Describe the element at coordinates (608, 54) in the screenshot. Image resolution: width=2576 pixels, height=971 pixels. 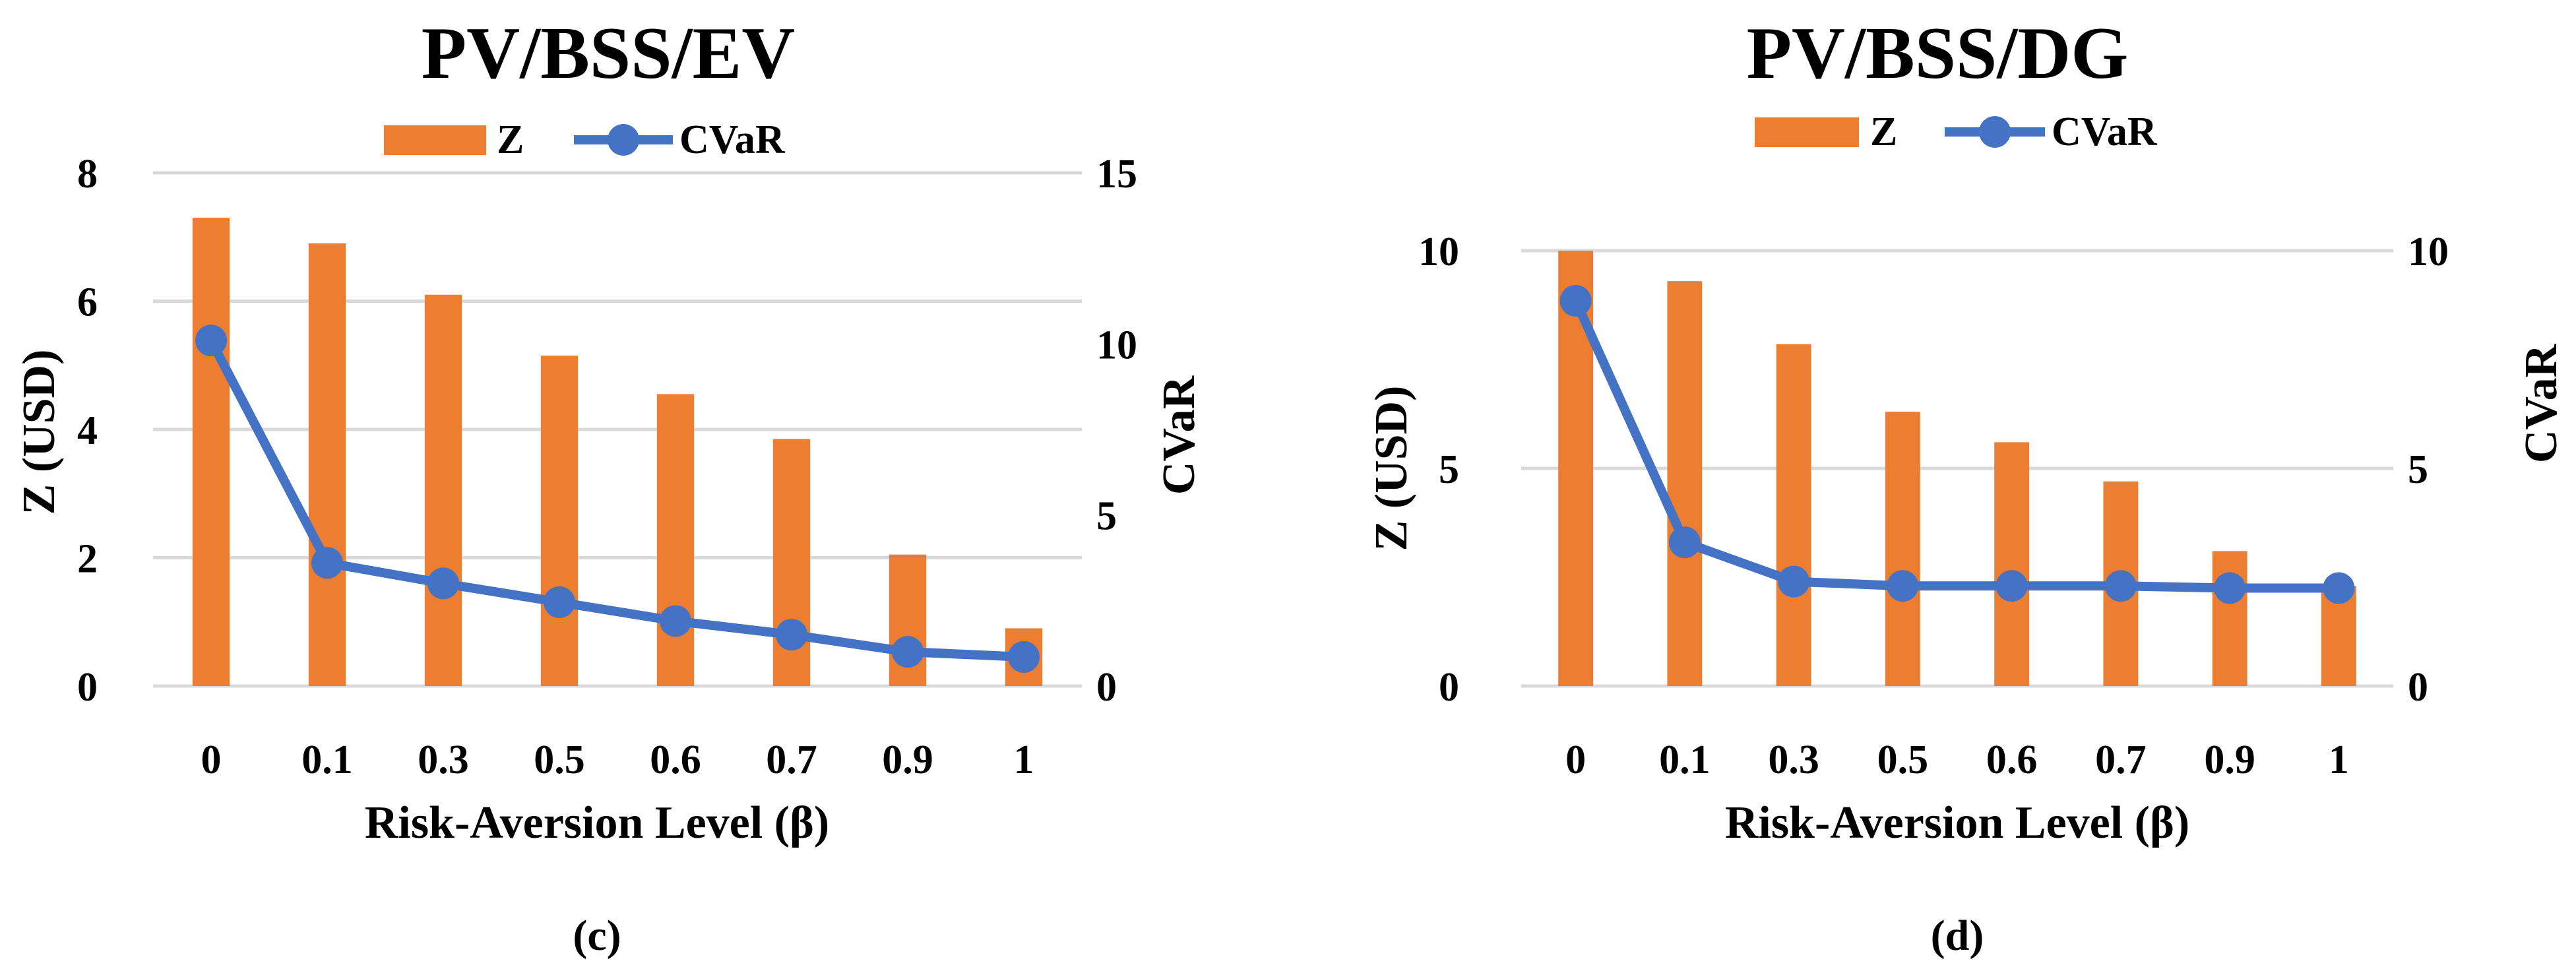
I see `chart-title: PV/BSS/EV` at that location.